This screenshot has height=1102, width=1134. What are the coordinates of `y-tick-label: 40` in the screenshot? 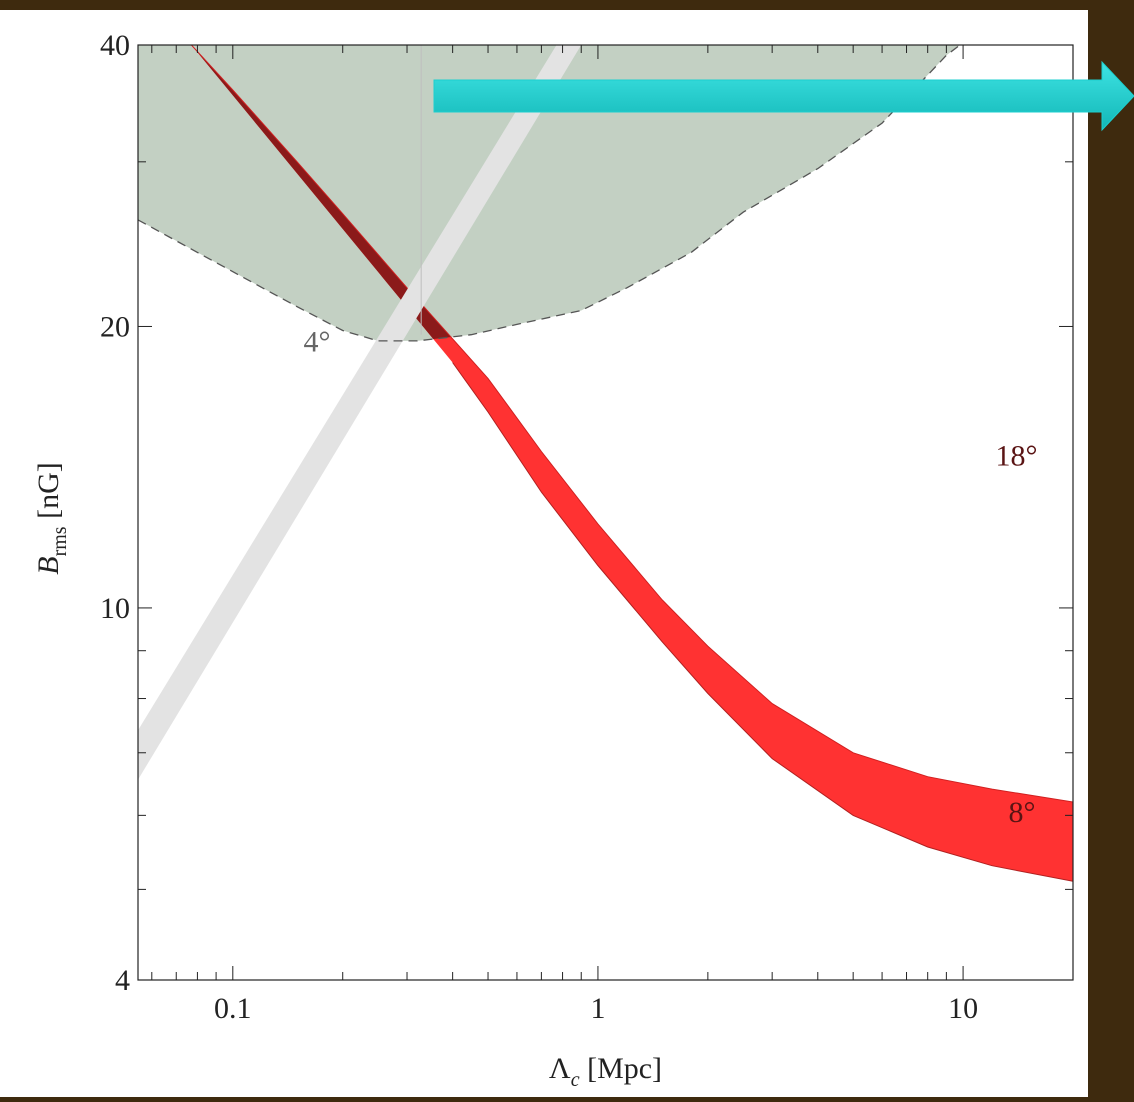 It's located at (115, 45).